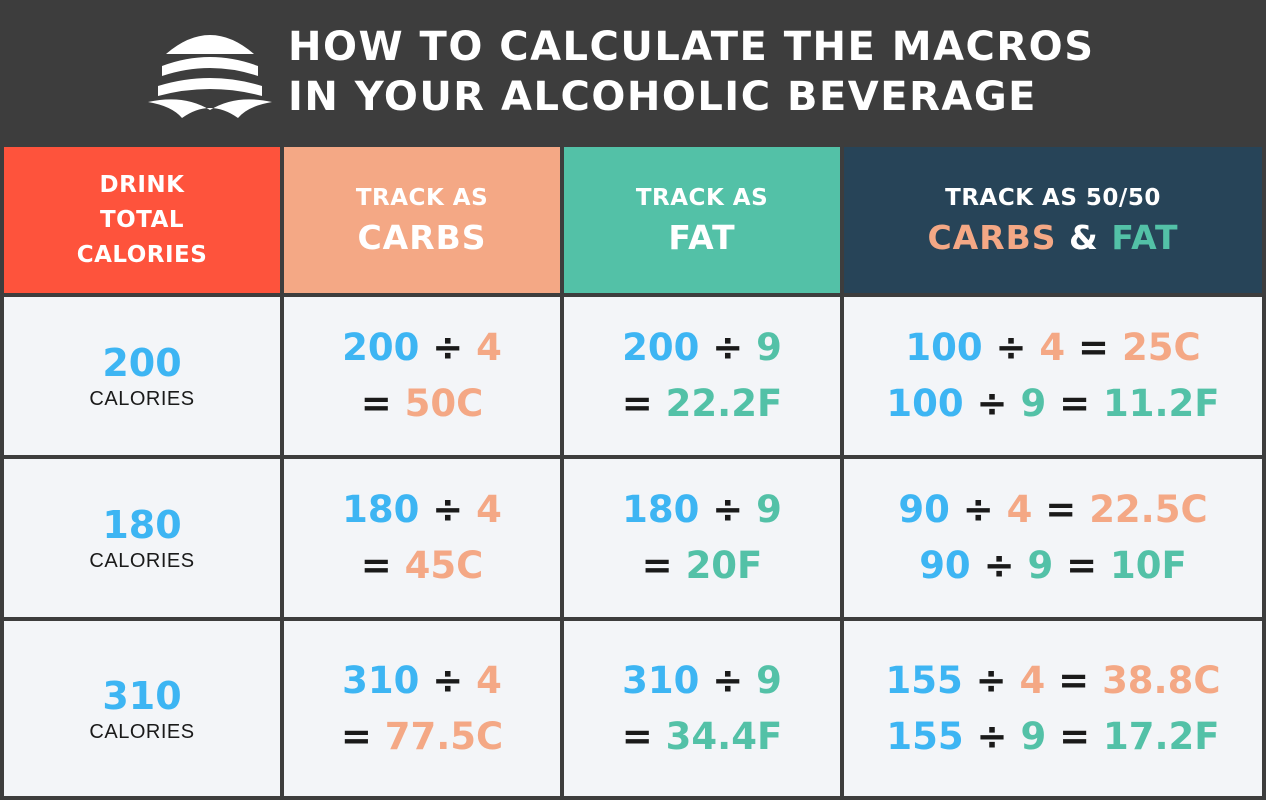  What do you see at coordinates (662, 97) in the screenshot?
I see `title-line-2: IN YOUR ALCOHOLIC BEVERAGE` at bounding box center [662, 97].